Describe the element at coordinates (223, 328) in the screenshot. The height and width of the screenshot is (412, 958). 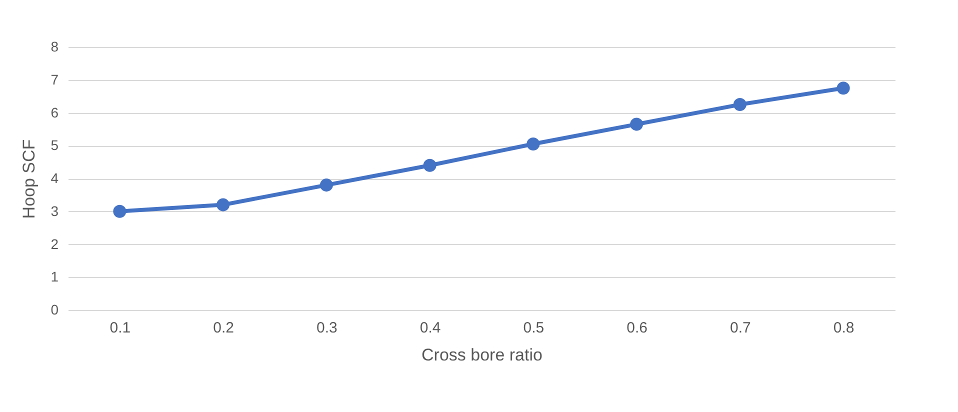
I see `x-tick-label: 0.2` at that location.